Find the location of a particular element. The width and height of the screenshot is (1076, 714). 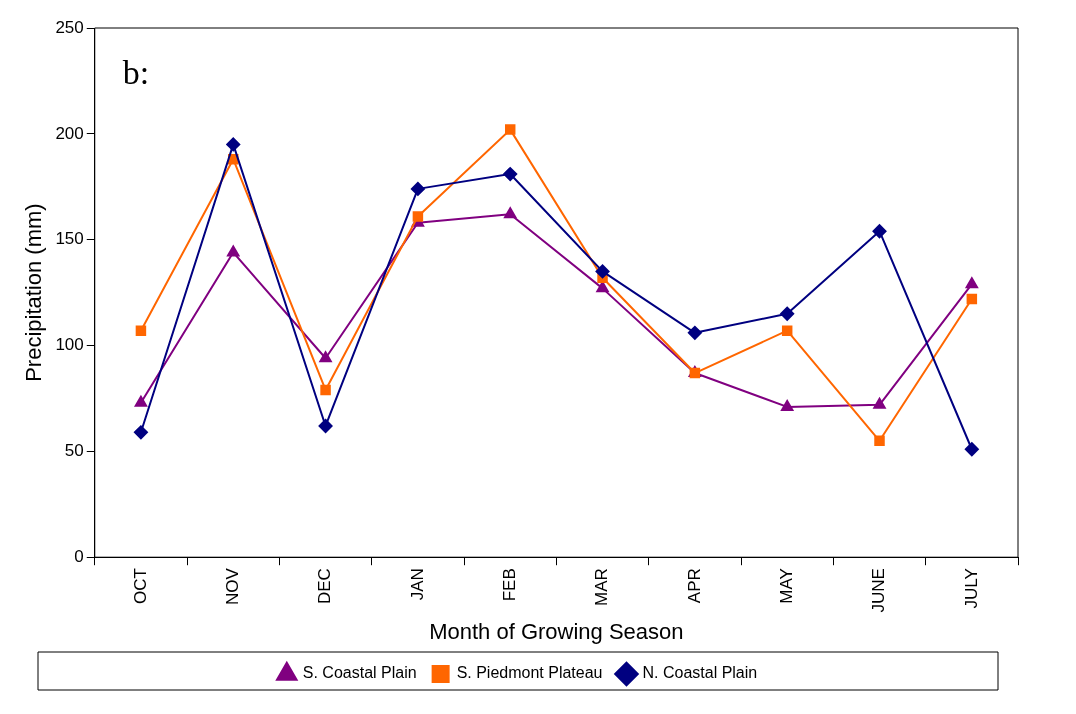

x-tick-label: JULY is located at coordinates (971, 588).